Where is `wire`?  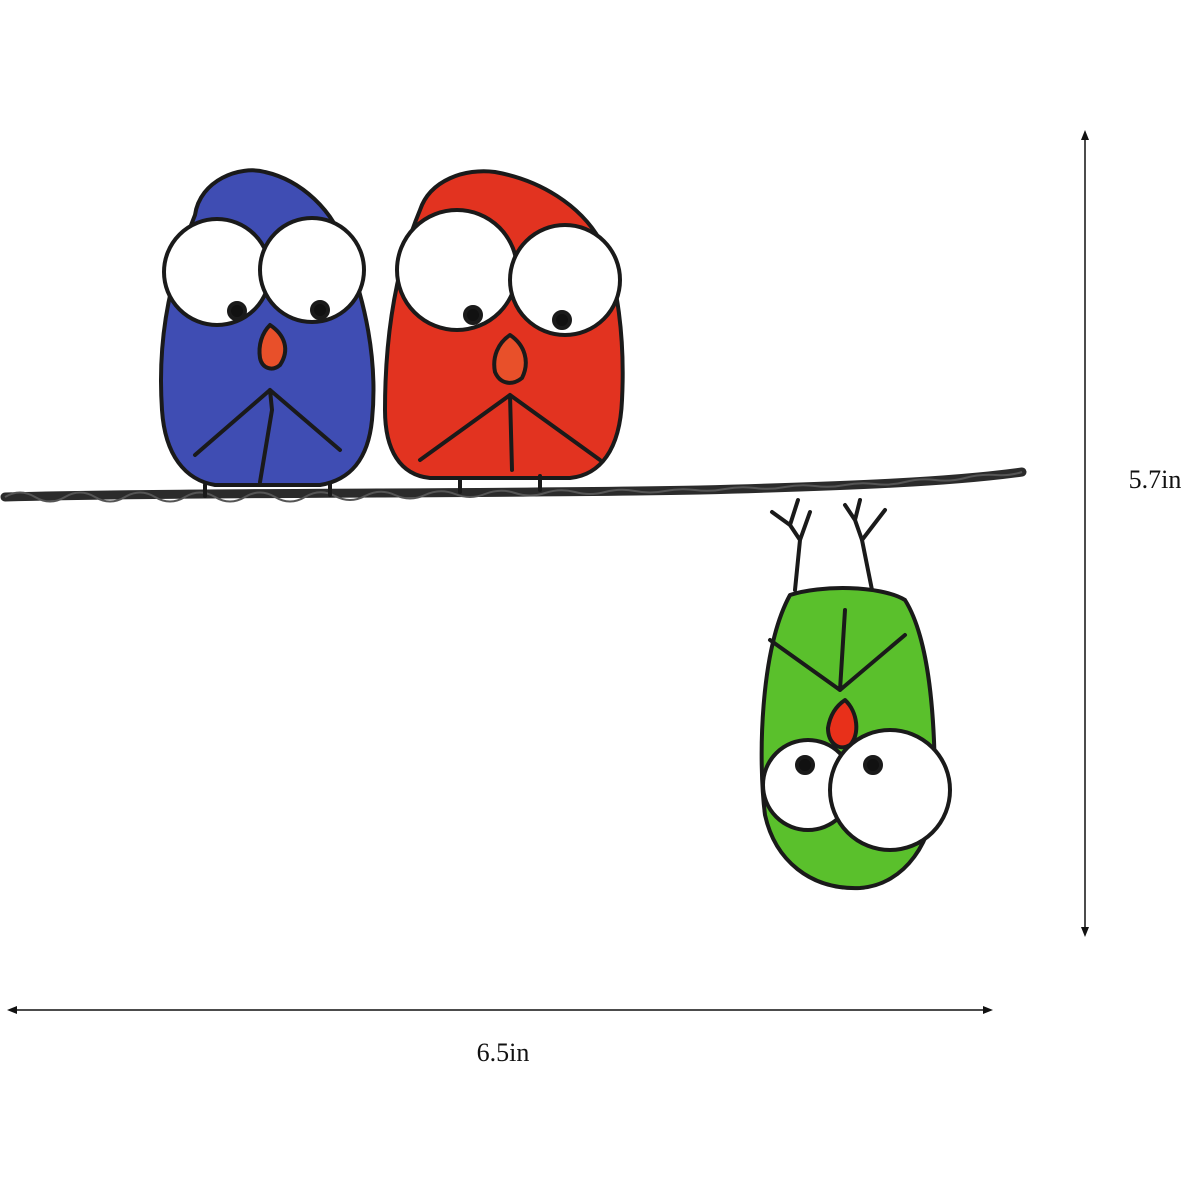 wire is located at coordinates (513, 485).